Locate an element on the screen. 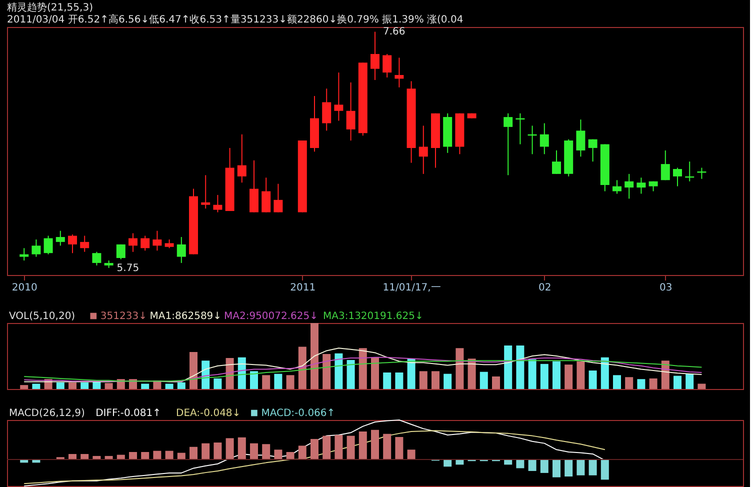  legend-label: 351233↓ is located at coordinates (123, 316).